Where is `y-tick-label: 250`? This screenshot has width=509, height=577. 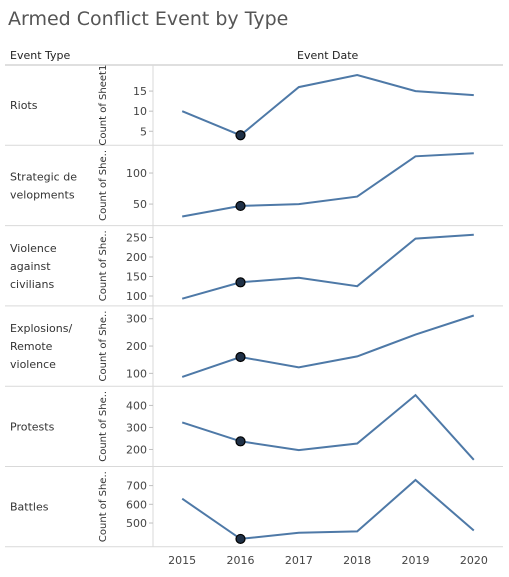 y-tick-label: 250 is located at coordinates (136, 237).